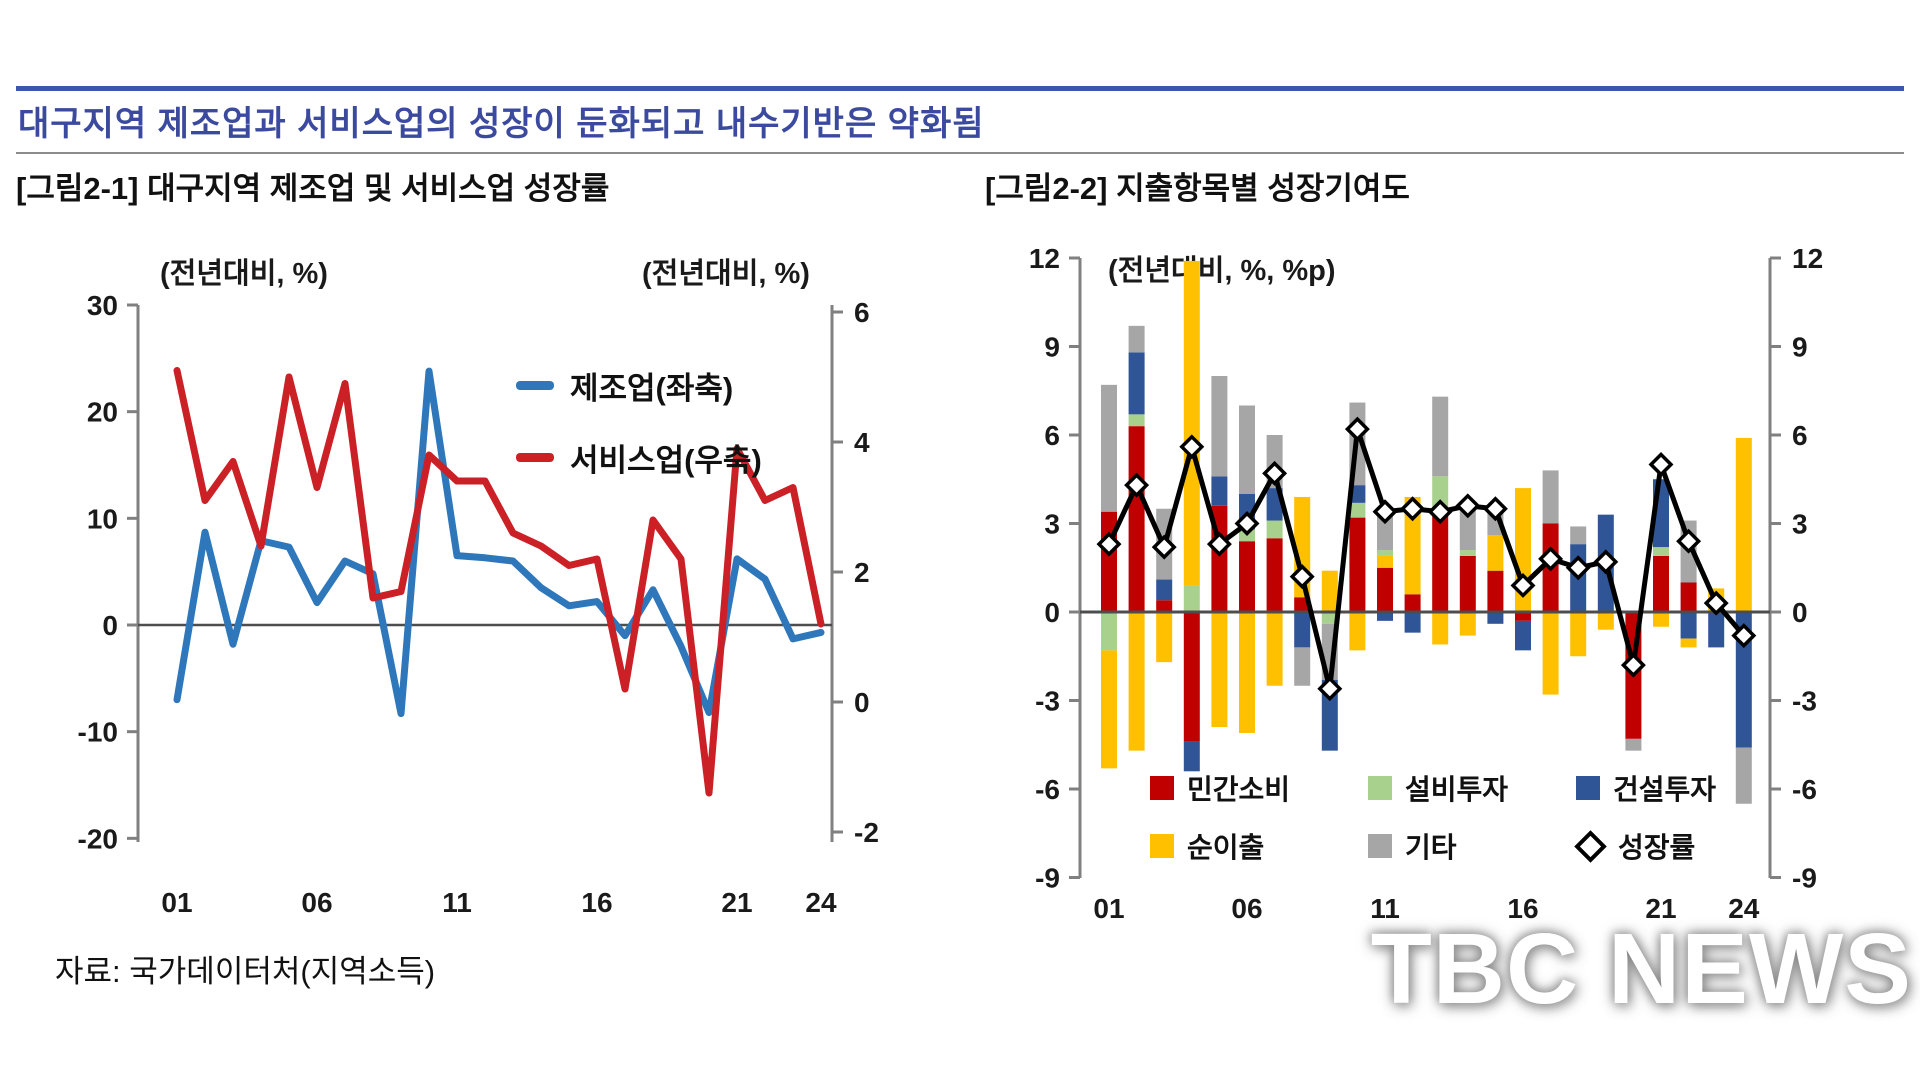 The height and width of the screenshot is (1080, 1920). I want to click on page-title: 대구지역 제조업과 서비스업의 성장이 둔화되고 내수기반은 약화됨, so click(501, 124).